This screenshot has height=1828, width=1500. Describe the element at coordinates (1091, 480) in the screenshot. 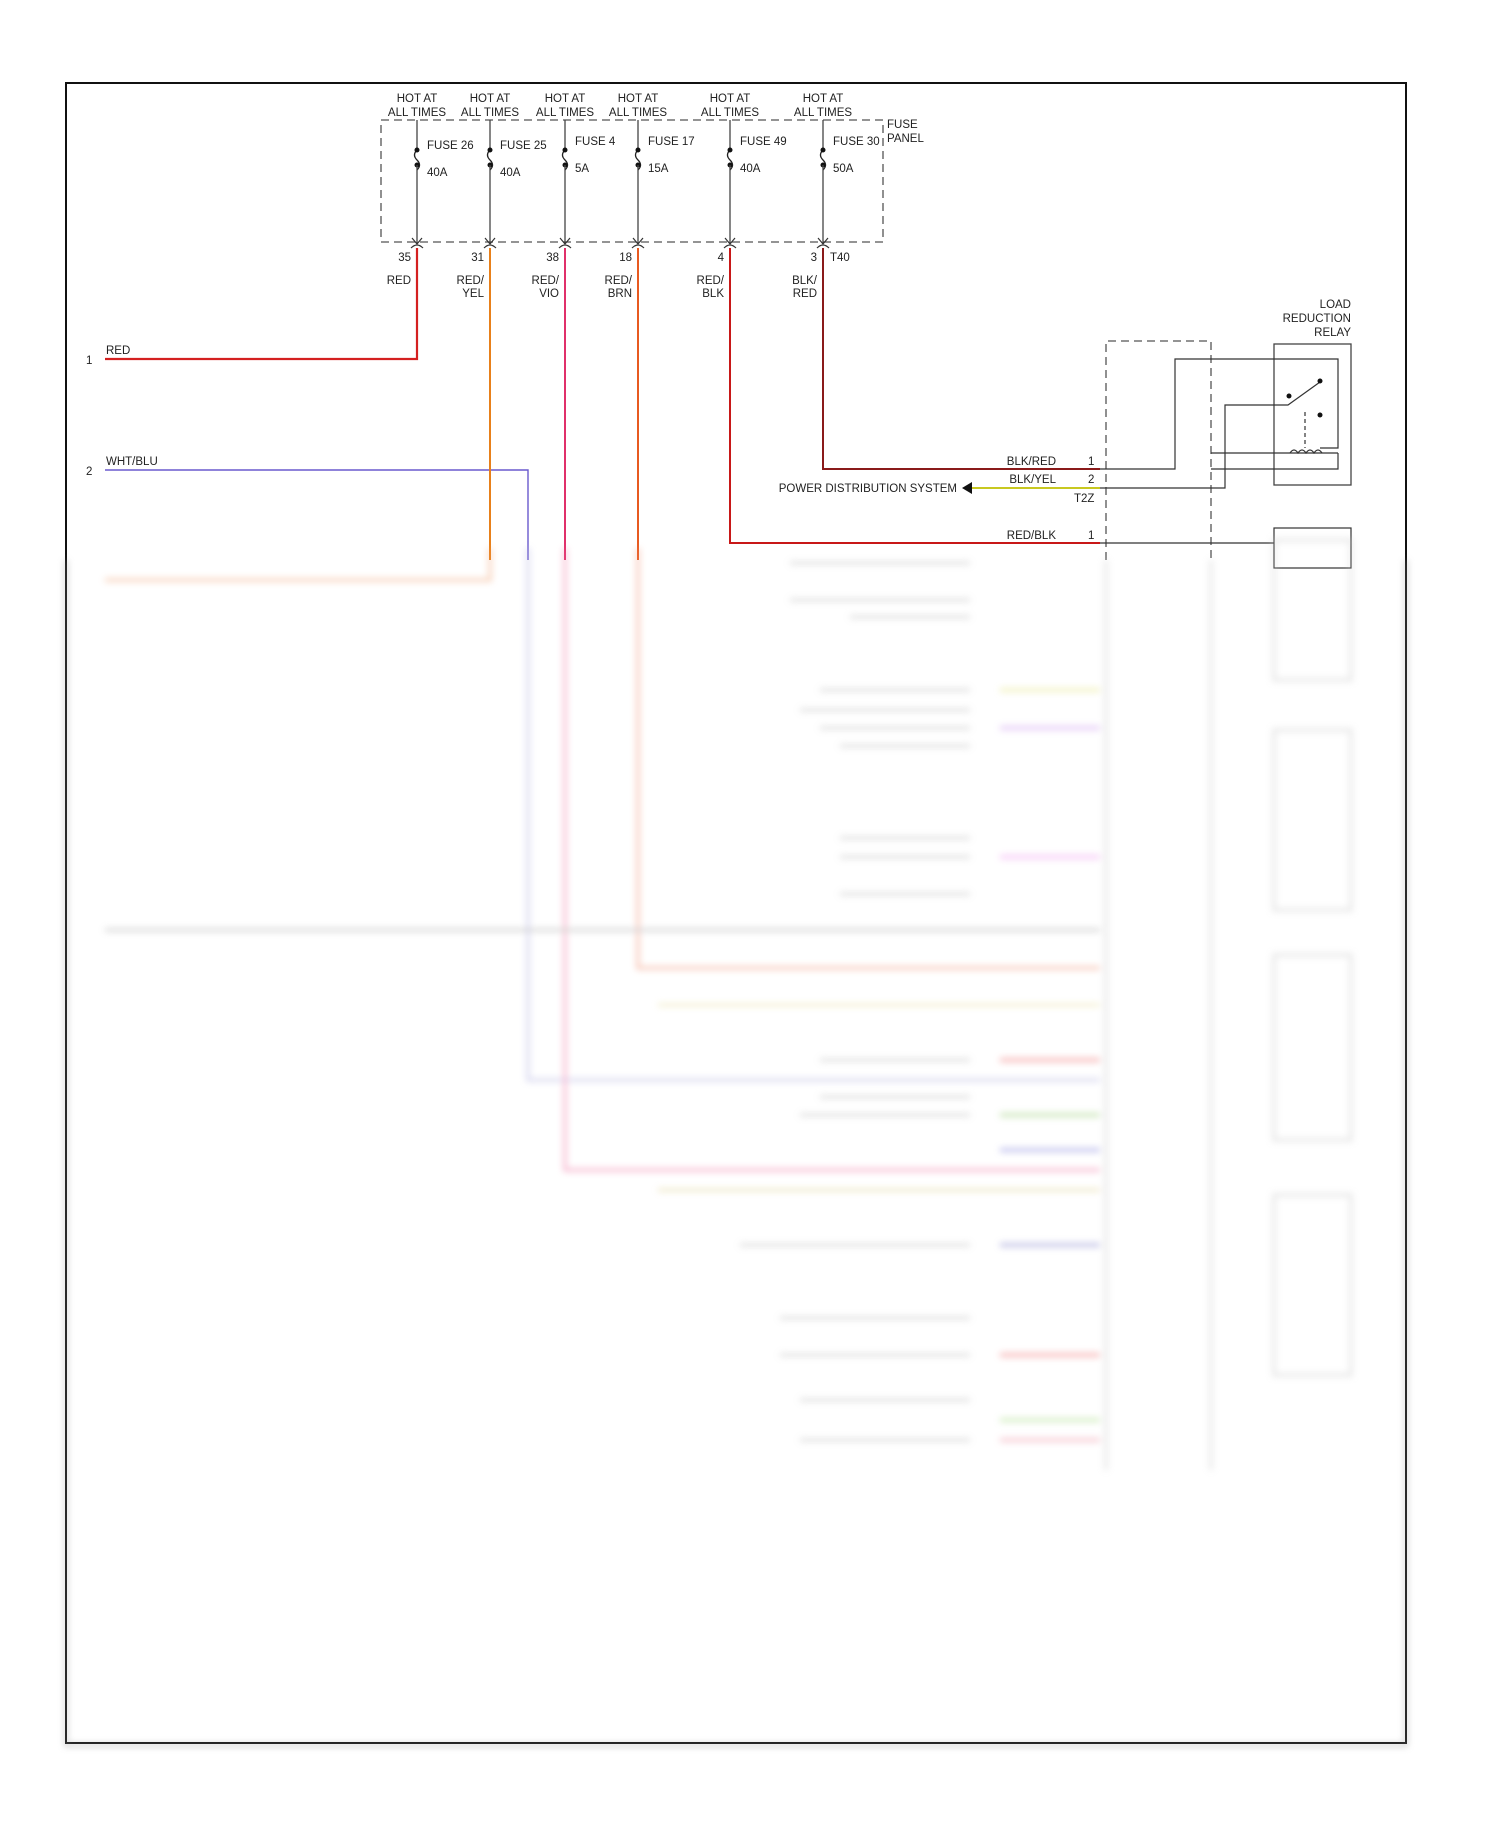

I see `pin-number: 2` at that location.